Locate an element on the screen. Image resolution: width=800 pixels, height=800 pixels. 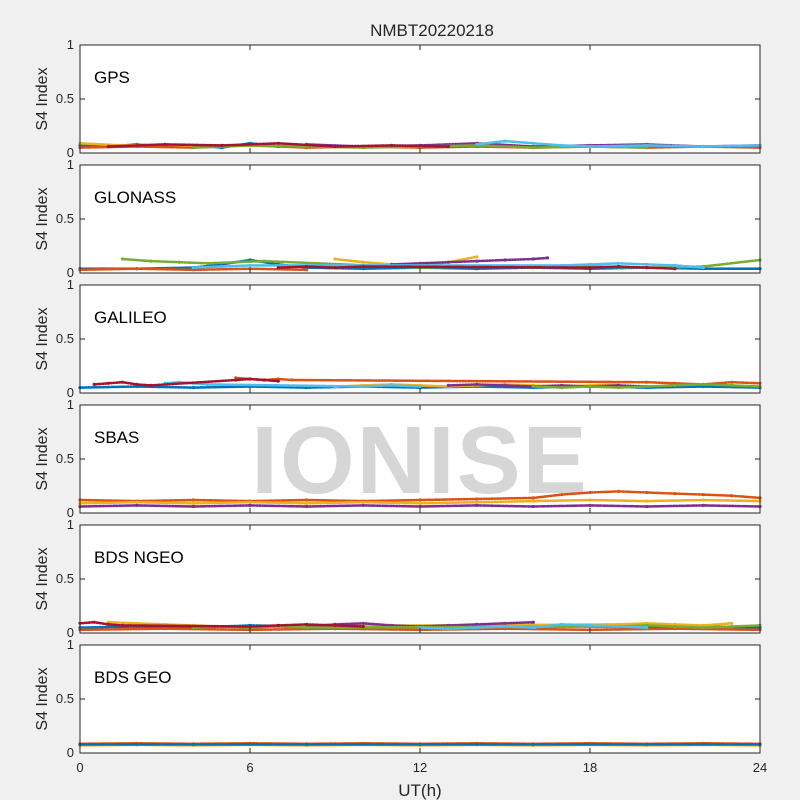
watermark-text: IONISE is located at coordinates (419, 460).